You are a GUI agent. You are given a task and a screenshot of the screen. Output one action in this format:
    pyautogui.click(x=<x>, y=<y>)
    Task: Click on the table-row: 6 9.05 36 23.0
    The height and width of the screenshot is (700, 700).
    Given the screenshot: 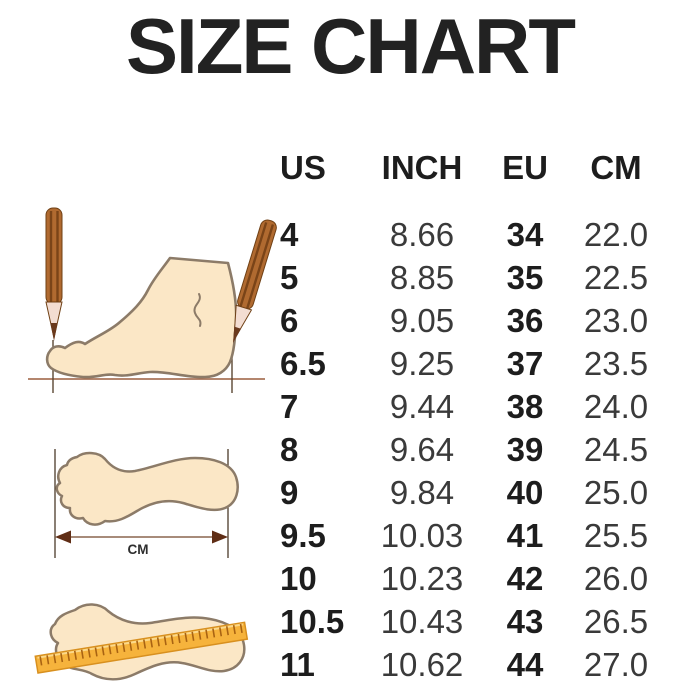 What is the action you would take?
    pyautogui.click(x=471, y=320)
    